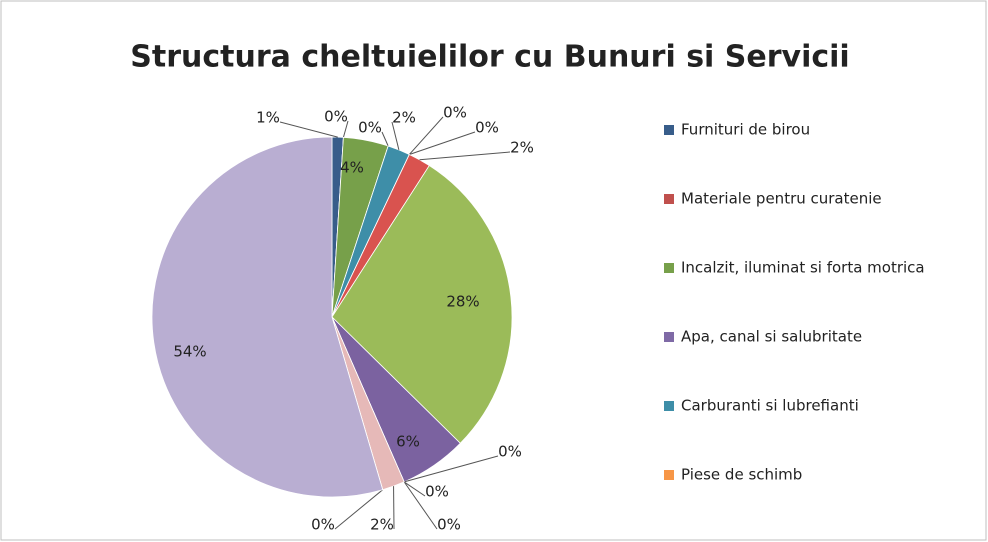 Image resolution: width=988 pixels, height=542 pixels. What do you see at coordinates (771, 337) in the screenshot?
I see `legend-label: Apa, canal si salubritate` at bounding box center [771, 337].